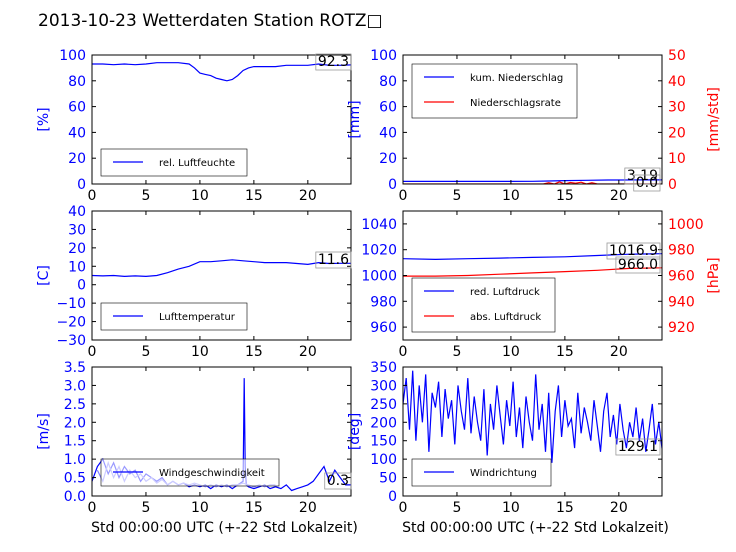 This screenshot has width=736, height=552. I want to click on legend-entry: Windrichtung, so click(503, 473).